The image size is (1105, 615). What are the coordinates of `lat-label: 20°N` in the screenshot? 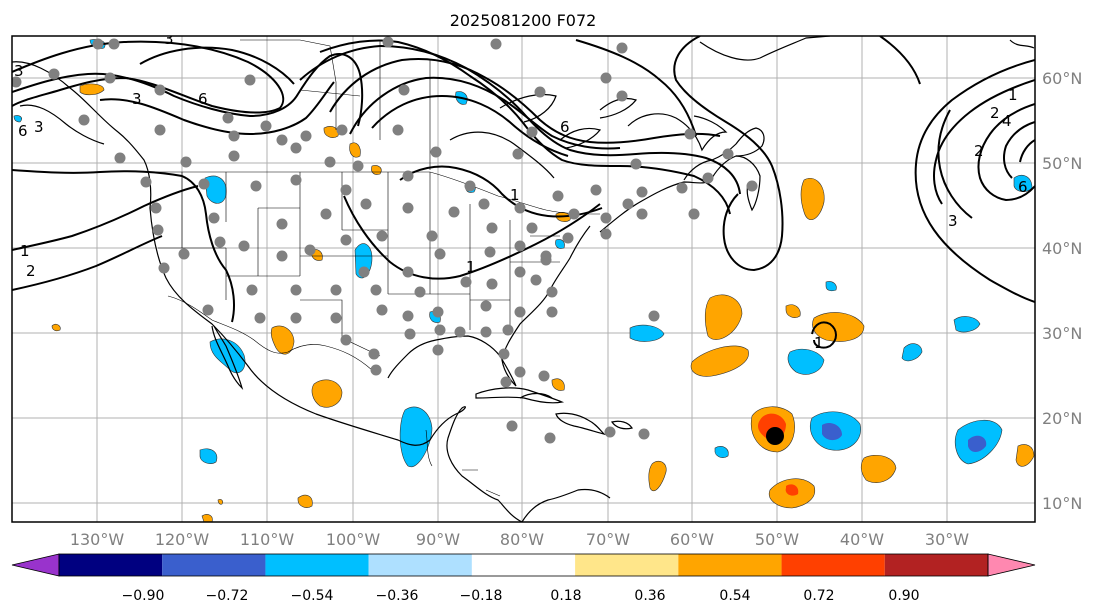 It's located at (1062, 418).